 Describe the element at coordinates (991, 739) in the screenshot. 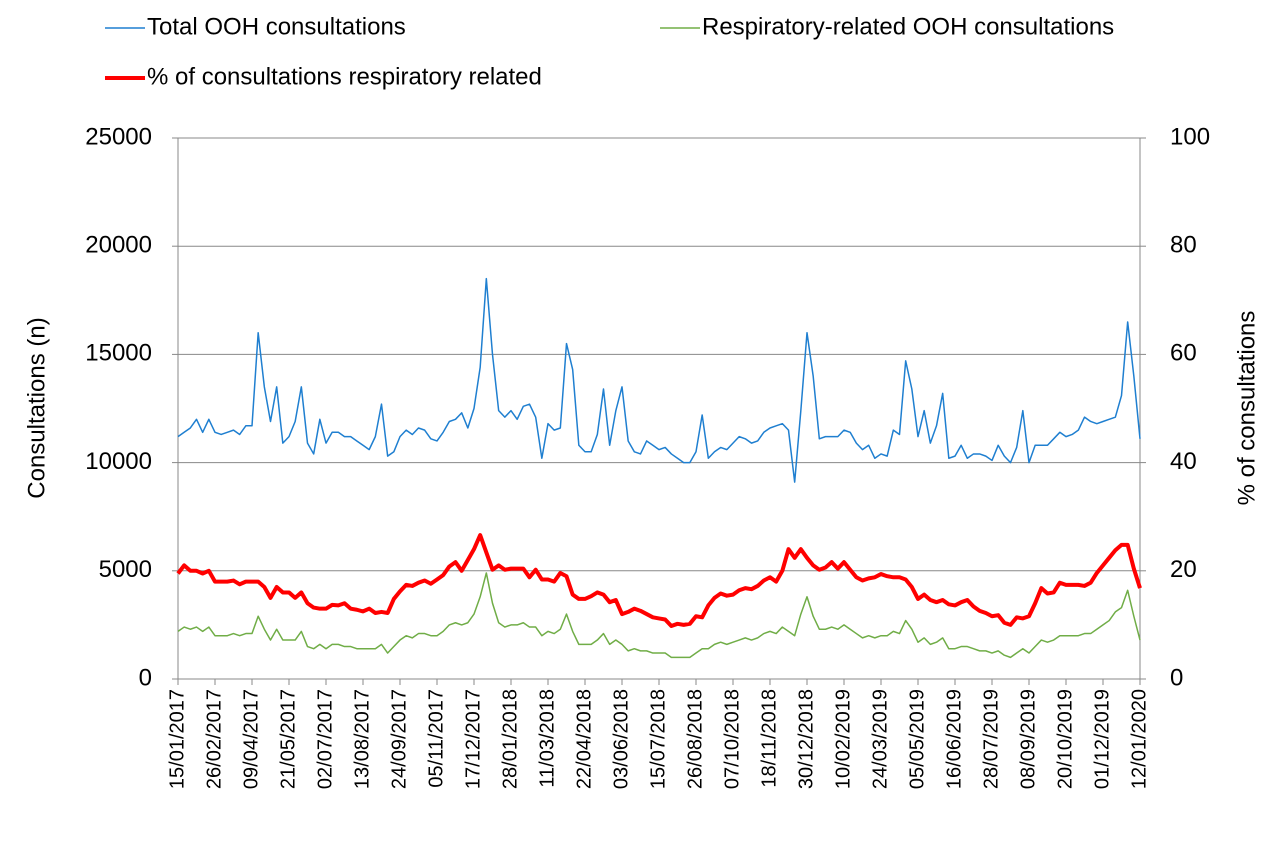

I see `x-tick-label: 28/07/2019` at that location.